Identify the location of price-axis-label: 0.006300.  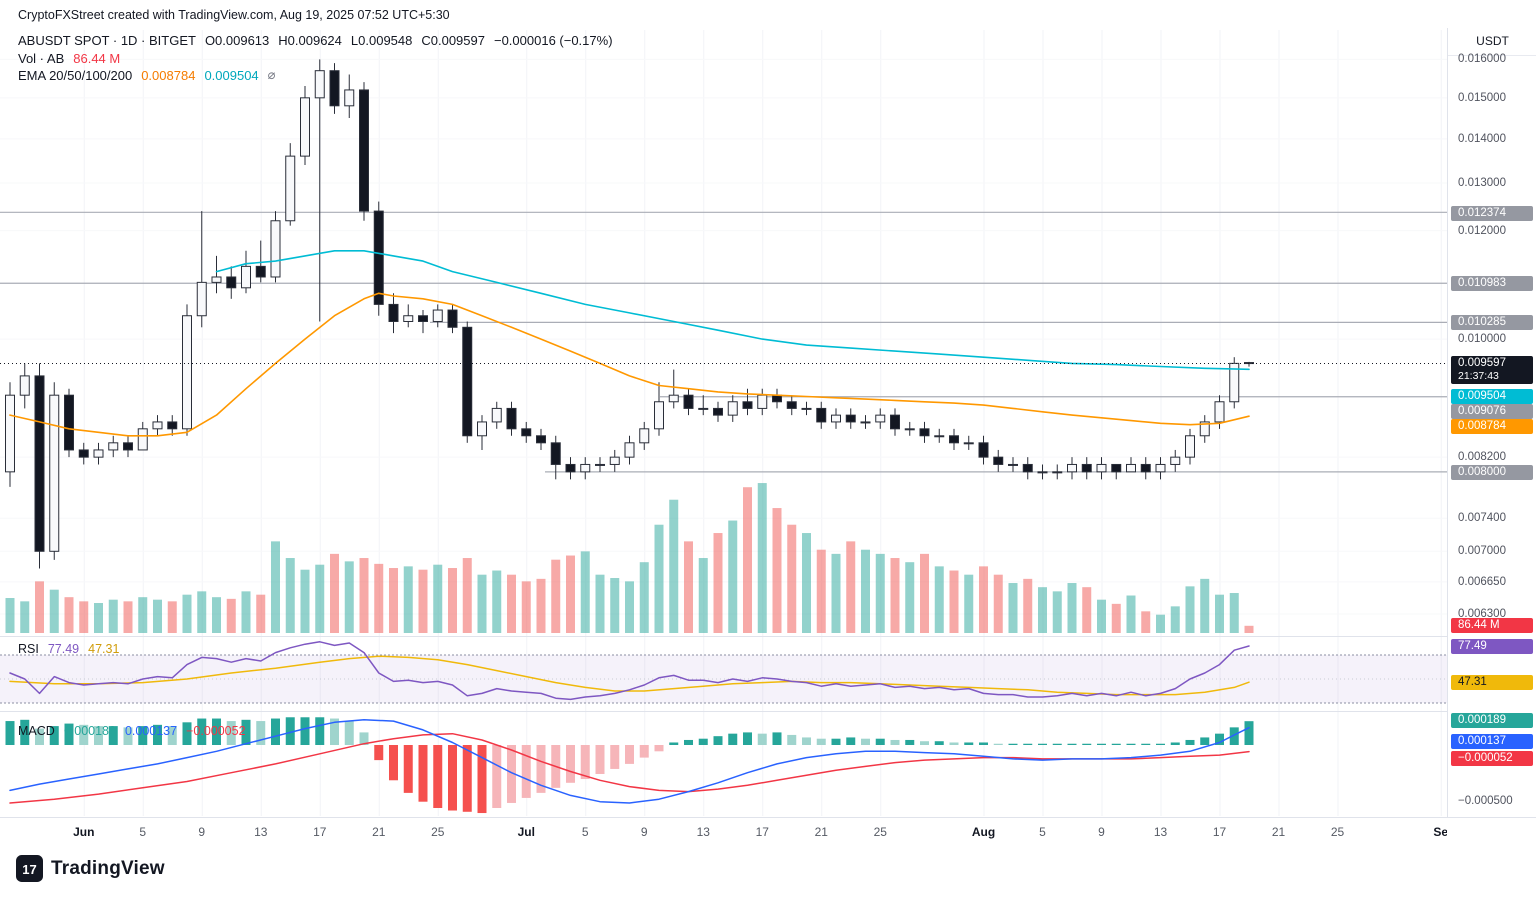
(1482, 613).